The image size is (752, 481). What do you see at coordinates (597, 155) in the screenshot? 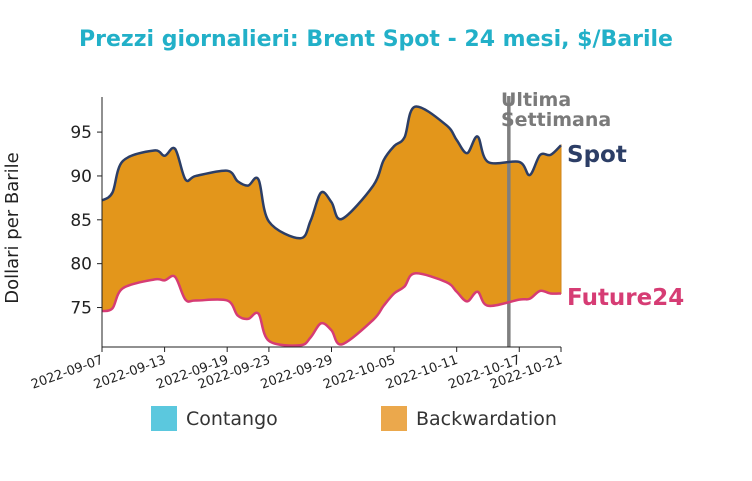
I see `series-label-spot: Spot` at bounding box center [597, 155].